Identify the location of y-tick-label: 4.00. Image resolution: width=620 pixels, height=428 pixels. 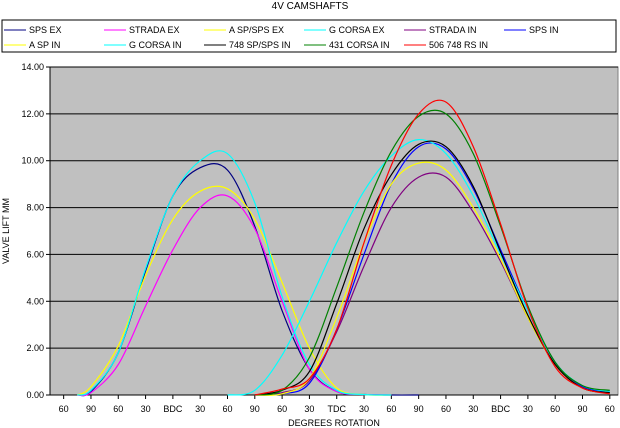
(35, 301).